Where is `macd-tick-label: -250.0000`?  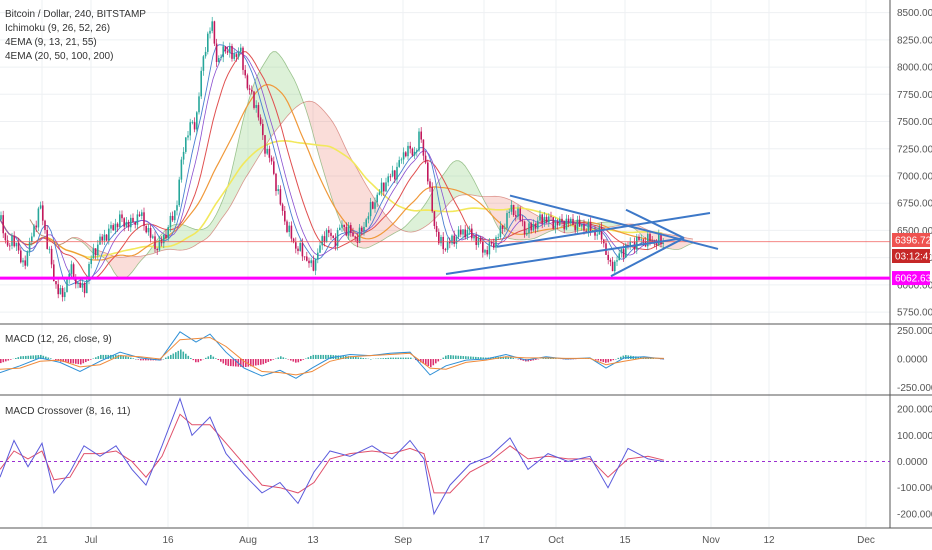 macd-tick-label: -250.0000 is located at coordinates (914, 388).